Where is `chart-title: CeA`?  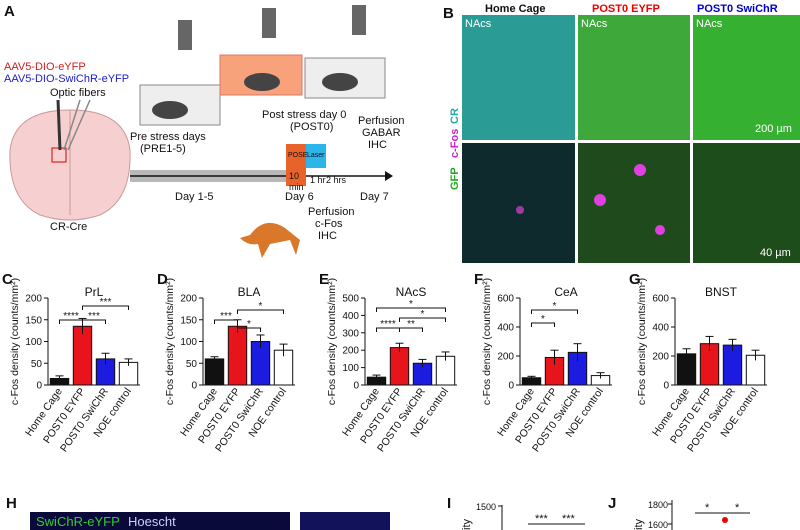
chart-title: CeA is located at coordinates (565, 292).